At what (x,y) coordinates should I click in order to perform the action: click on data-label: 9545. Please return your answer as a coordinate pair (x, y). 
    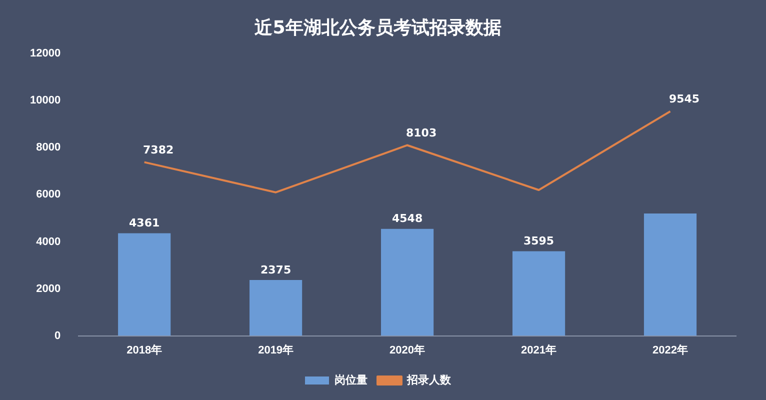
    Looking at the image, I should click on (684, 99).